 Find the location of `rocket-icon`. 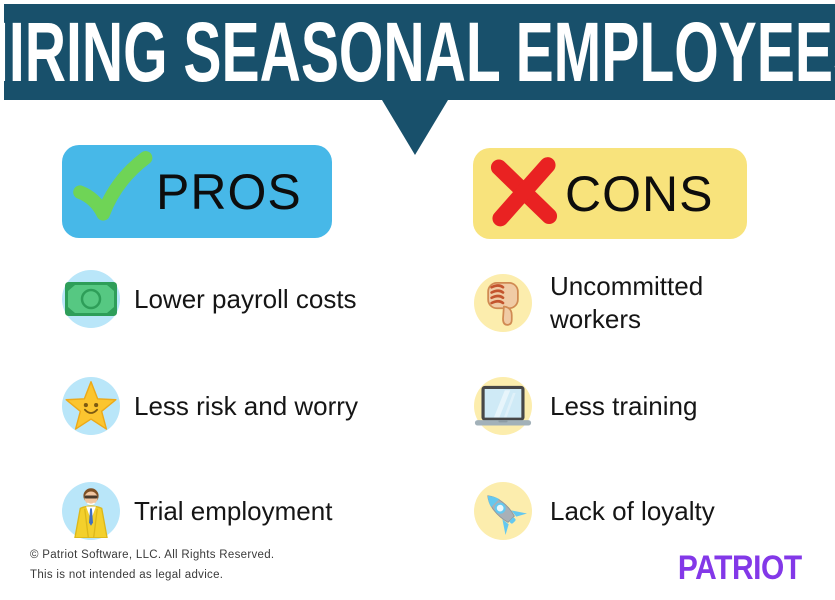

rocket-icon is located at coordinates (503, 511).